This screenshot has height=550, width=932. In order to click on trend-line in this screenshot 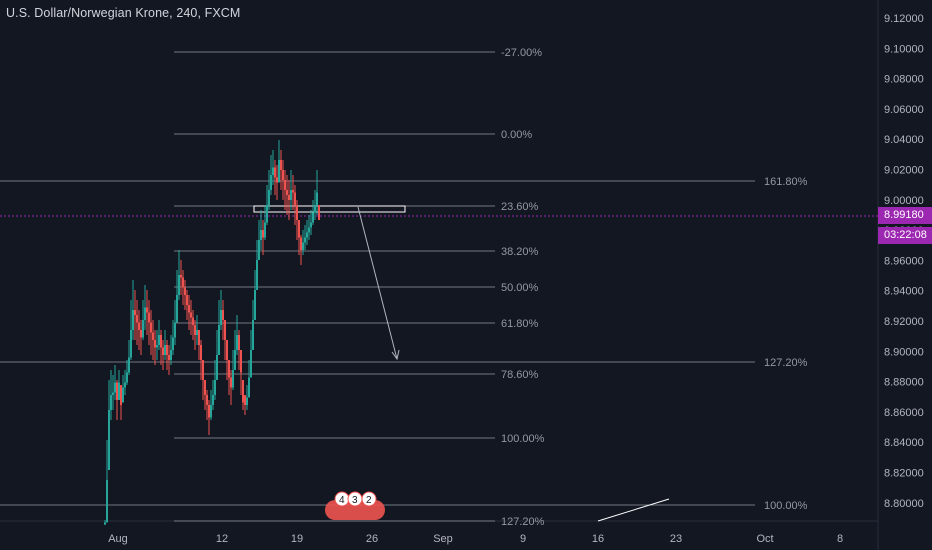, I will do `click(633, 510)`.